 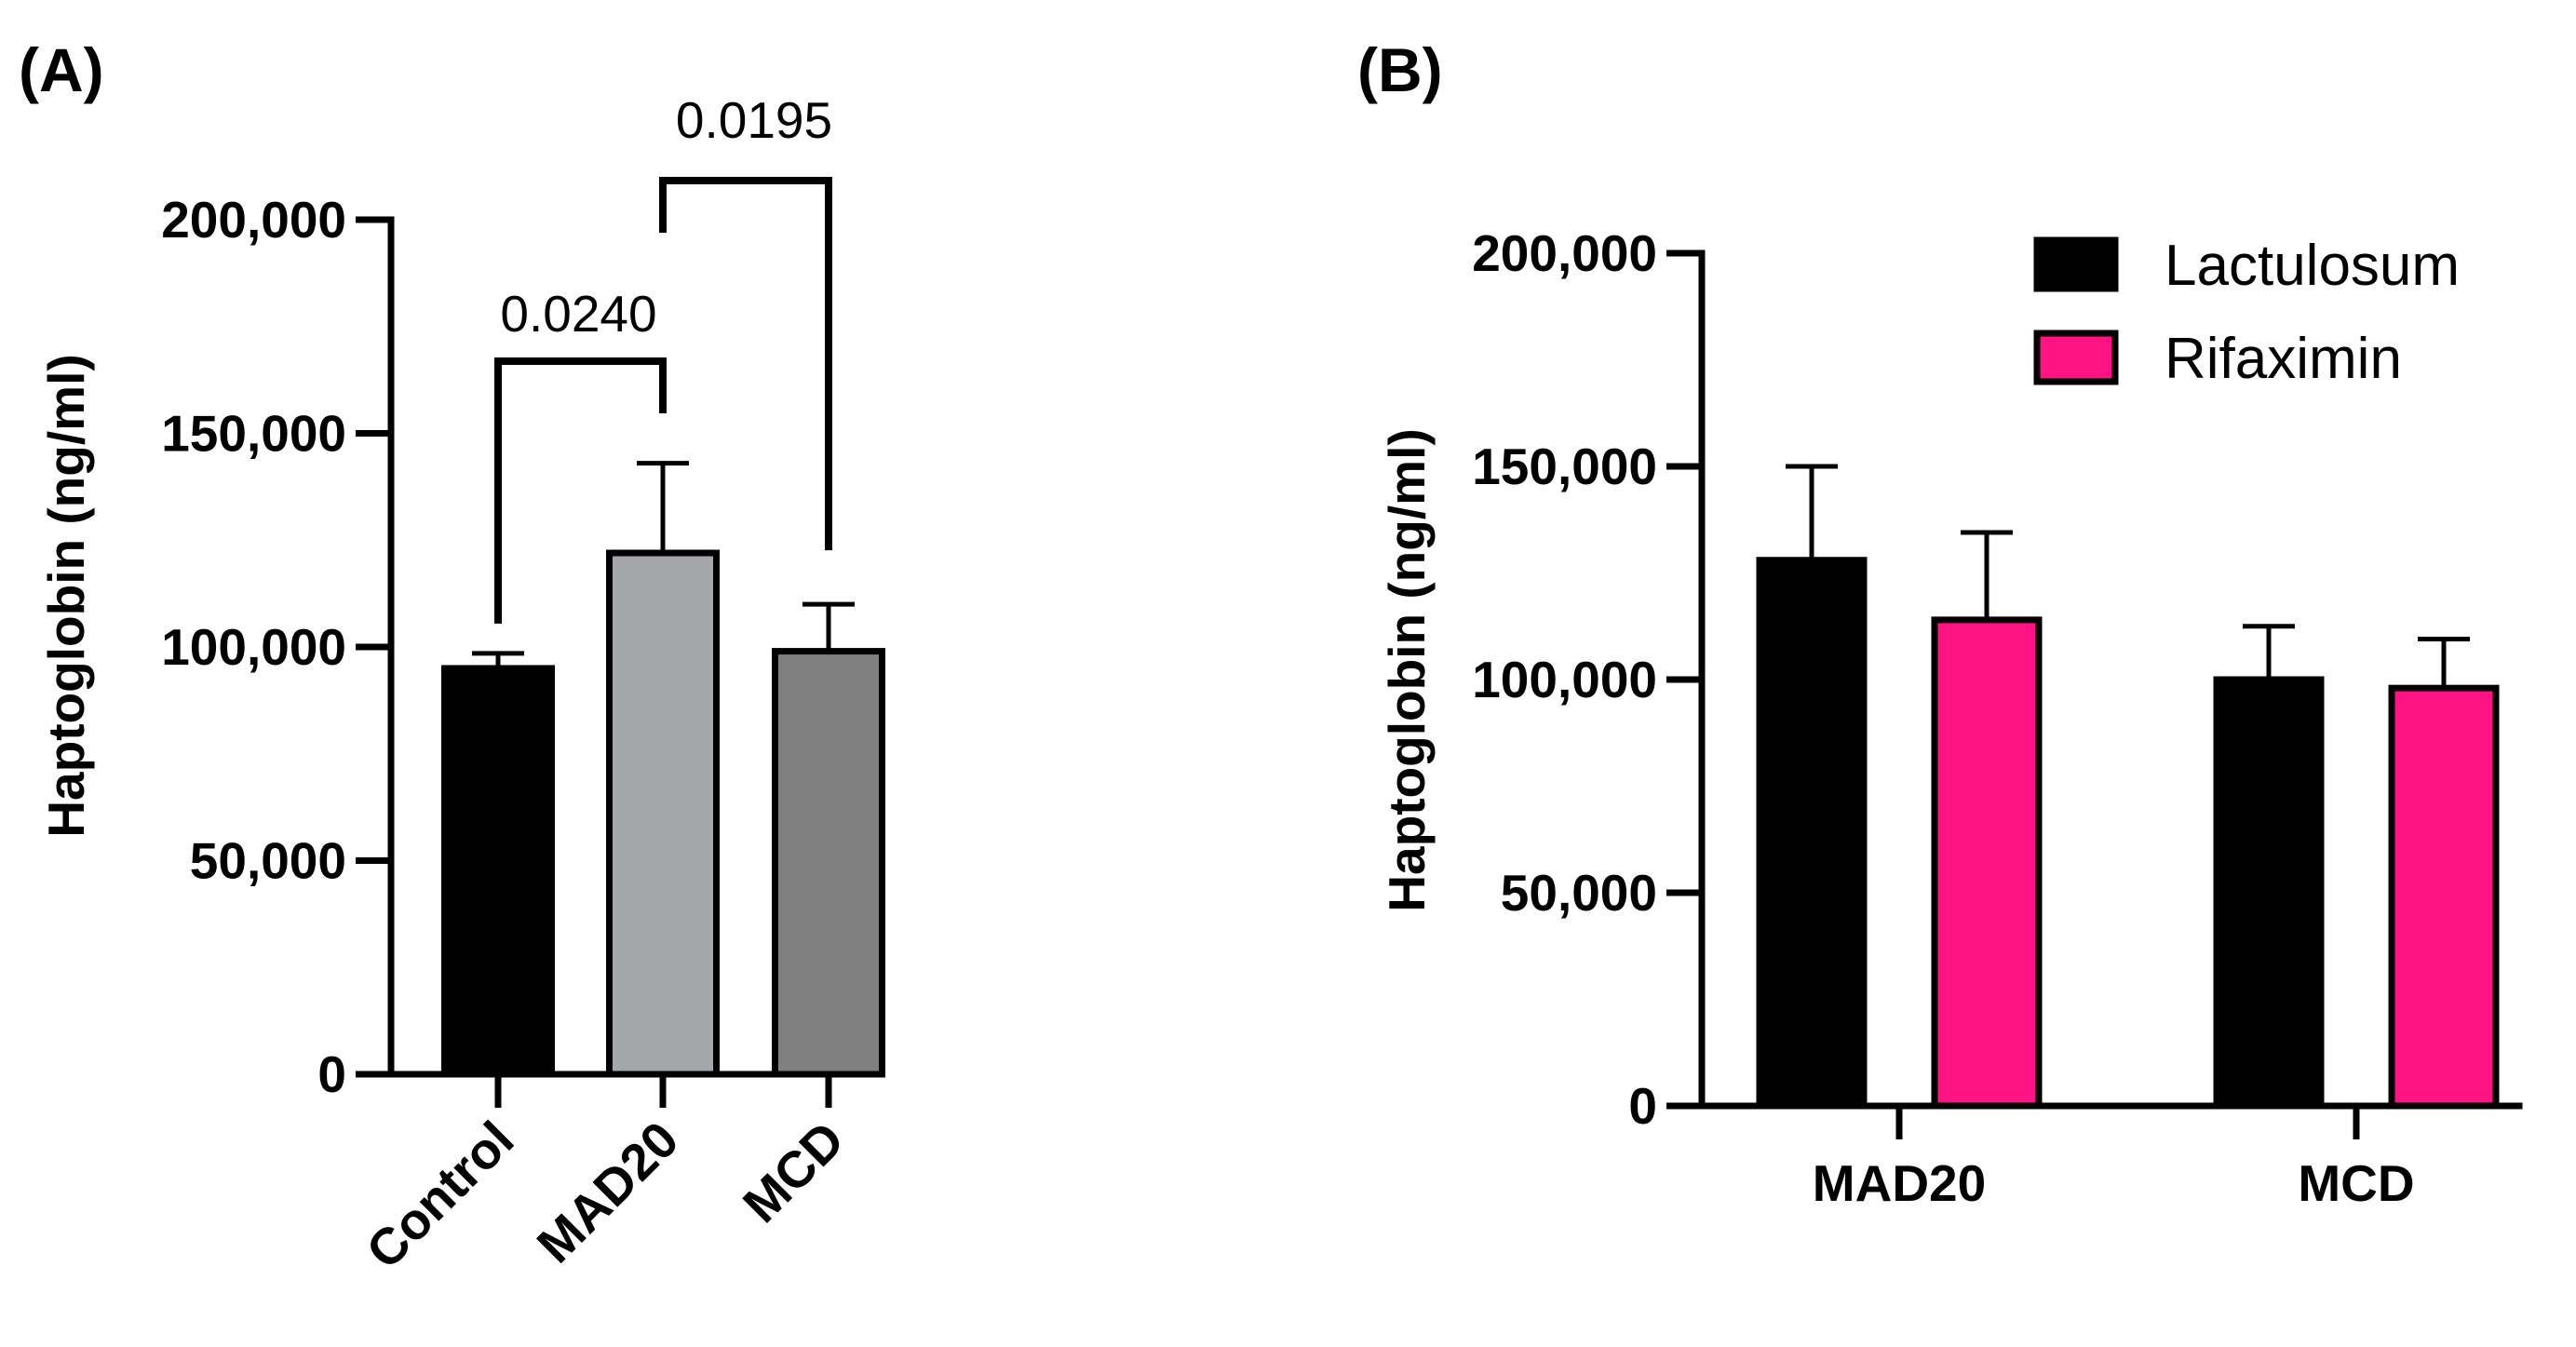 What do you see at coordinates (1987, 863) in the screenshot?
I see `bar-rifaximin-mad20` at bounding box center [1987, 863].